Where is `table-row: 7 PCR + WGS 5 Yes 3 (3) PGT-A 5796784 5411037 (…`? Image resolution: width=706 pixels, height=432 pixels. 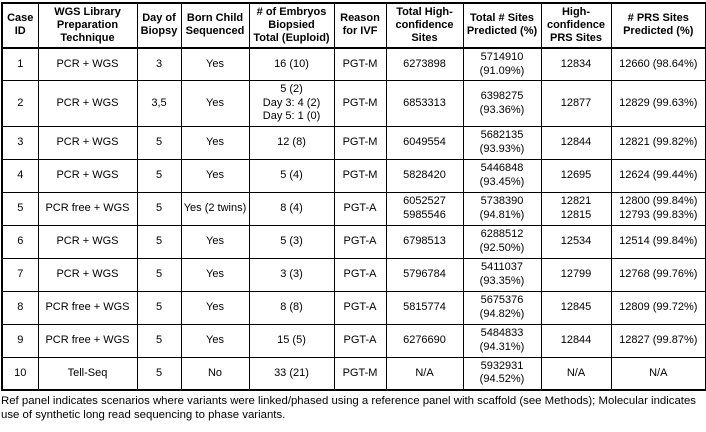 table-row: 7 PCR + WGS 5 Yes 3 (3) PGT-A 5796784 5411037 (… is located at coordinates (353, 274).